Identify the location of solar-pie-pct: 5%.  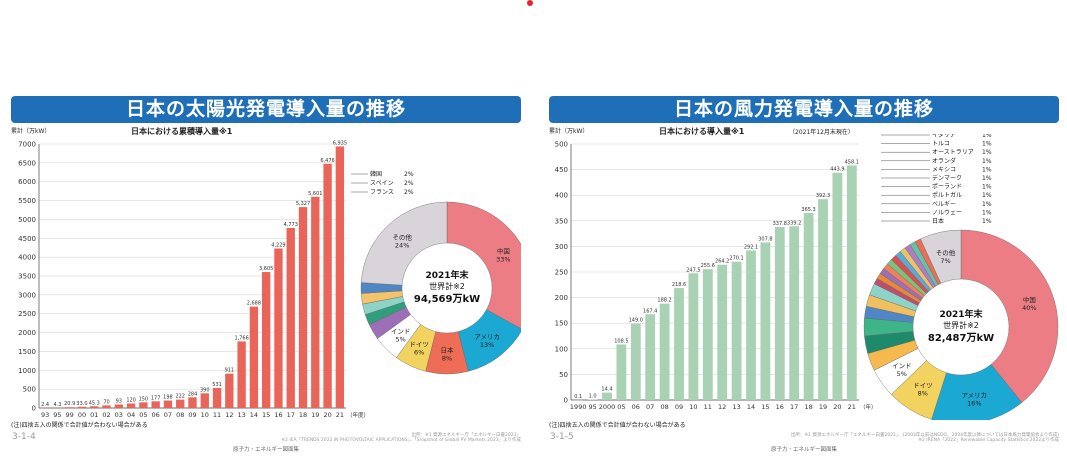
(401, 339).